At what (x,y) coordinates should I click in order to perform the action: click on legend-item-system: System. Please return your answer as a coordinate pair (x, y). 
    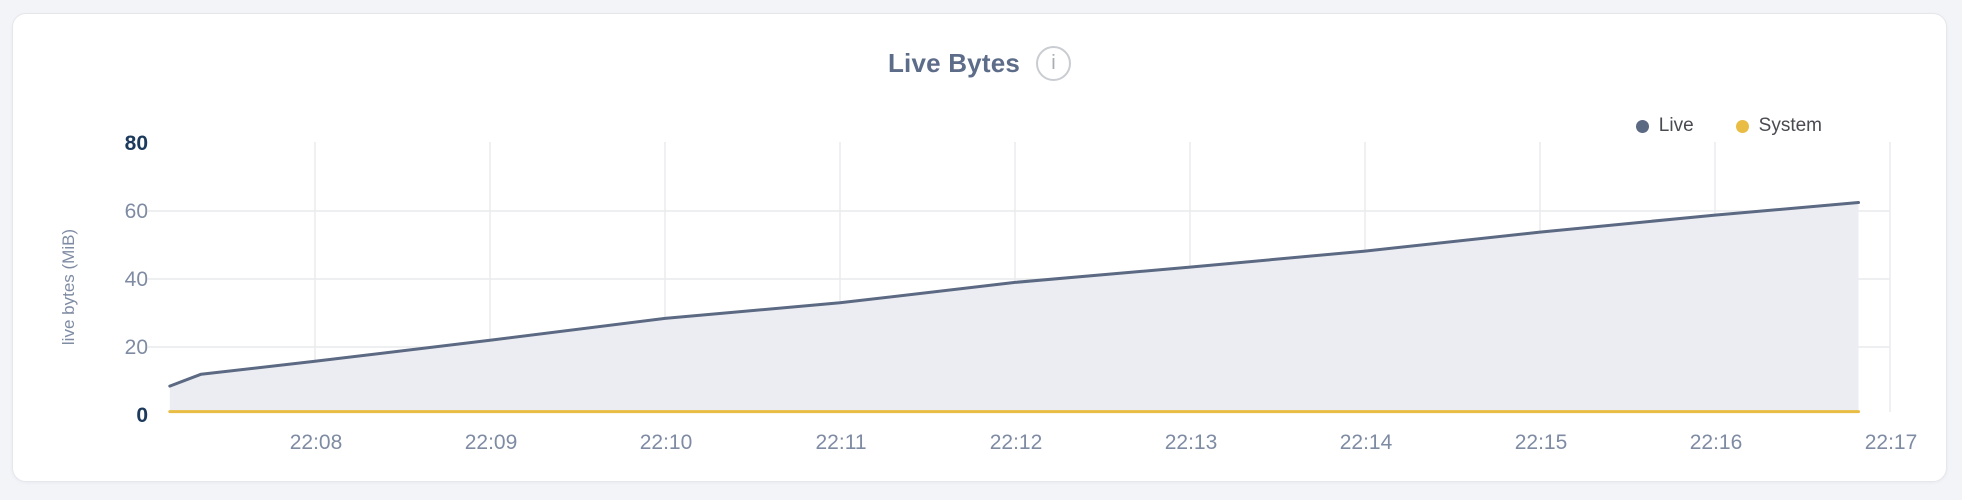
    Looking at the image, I should click on (1778, 126).